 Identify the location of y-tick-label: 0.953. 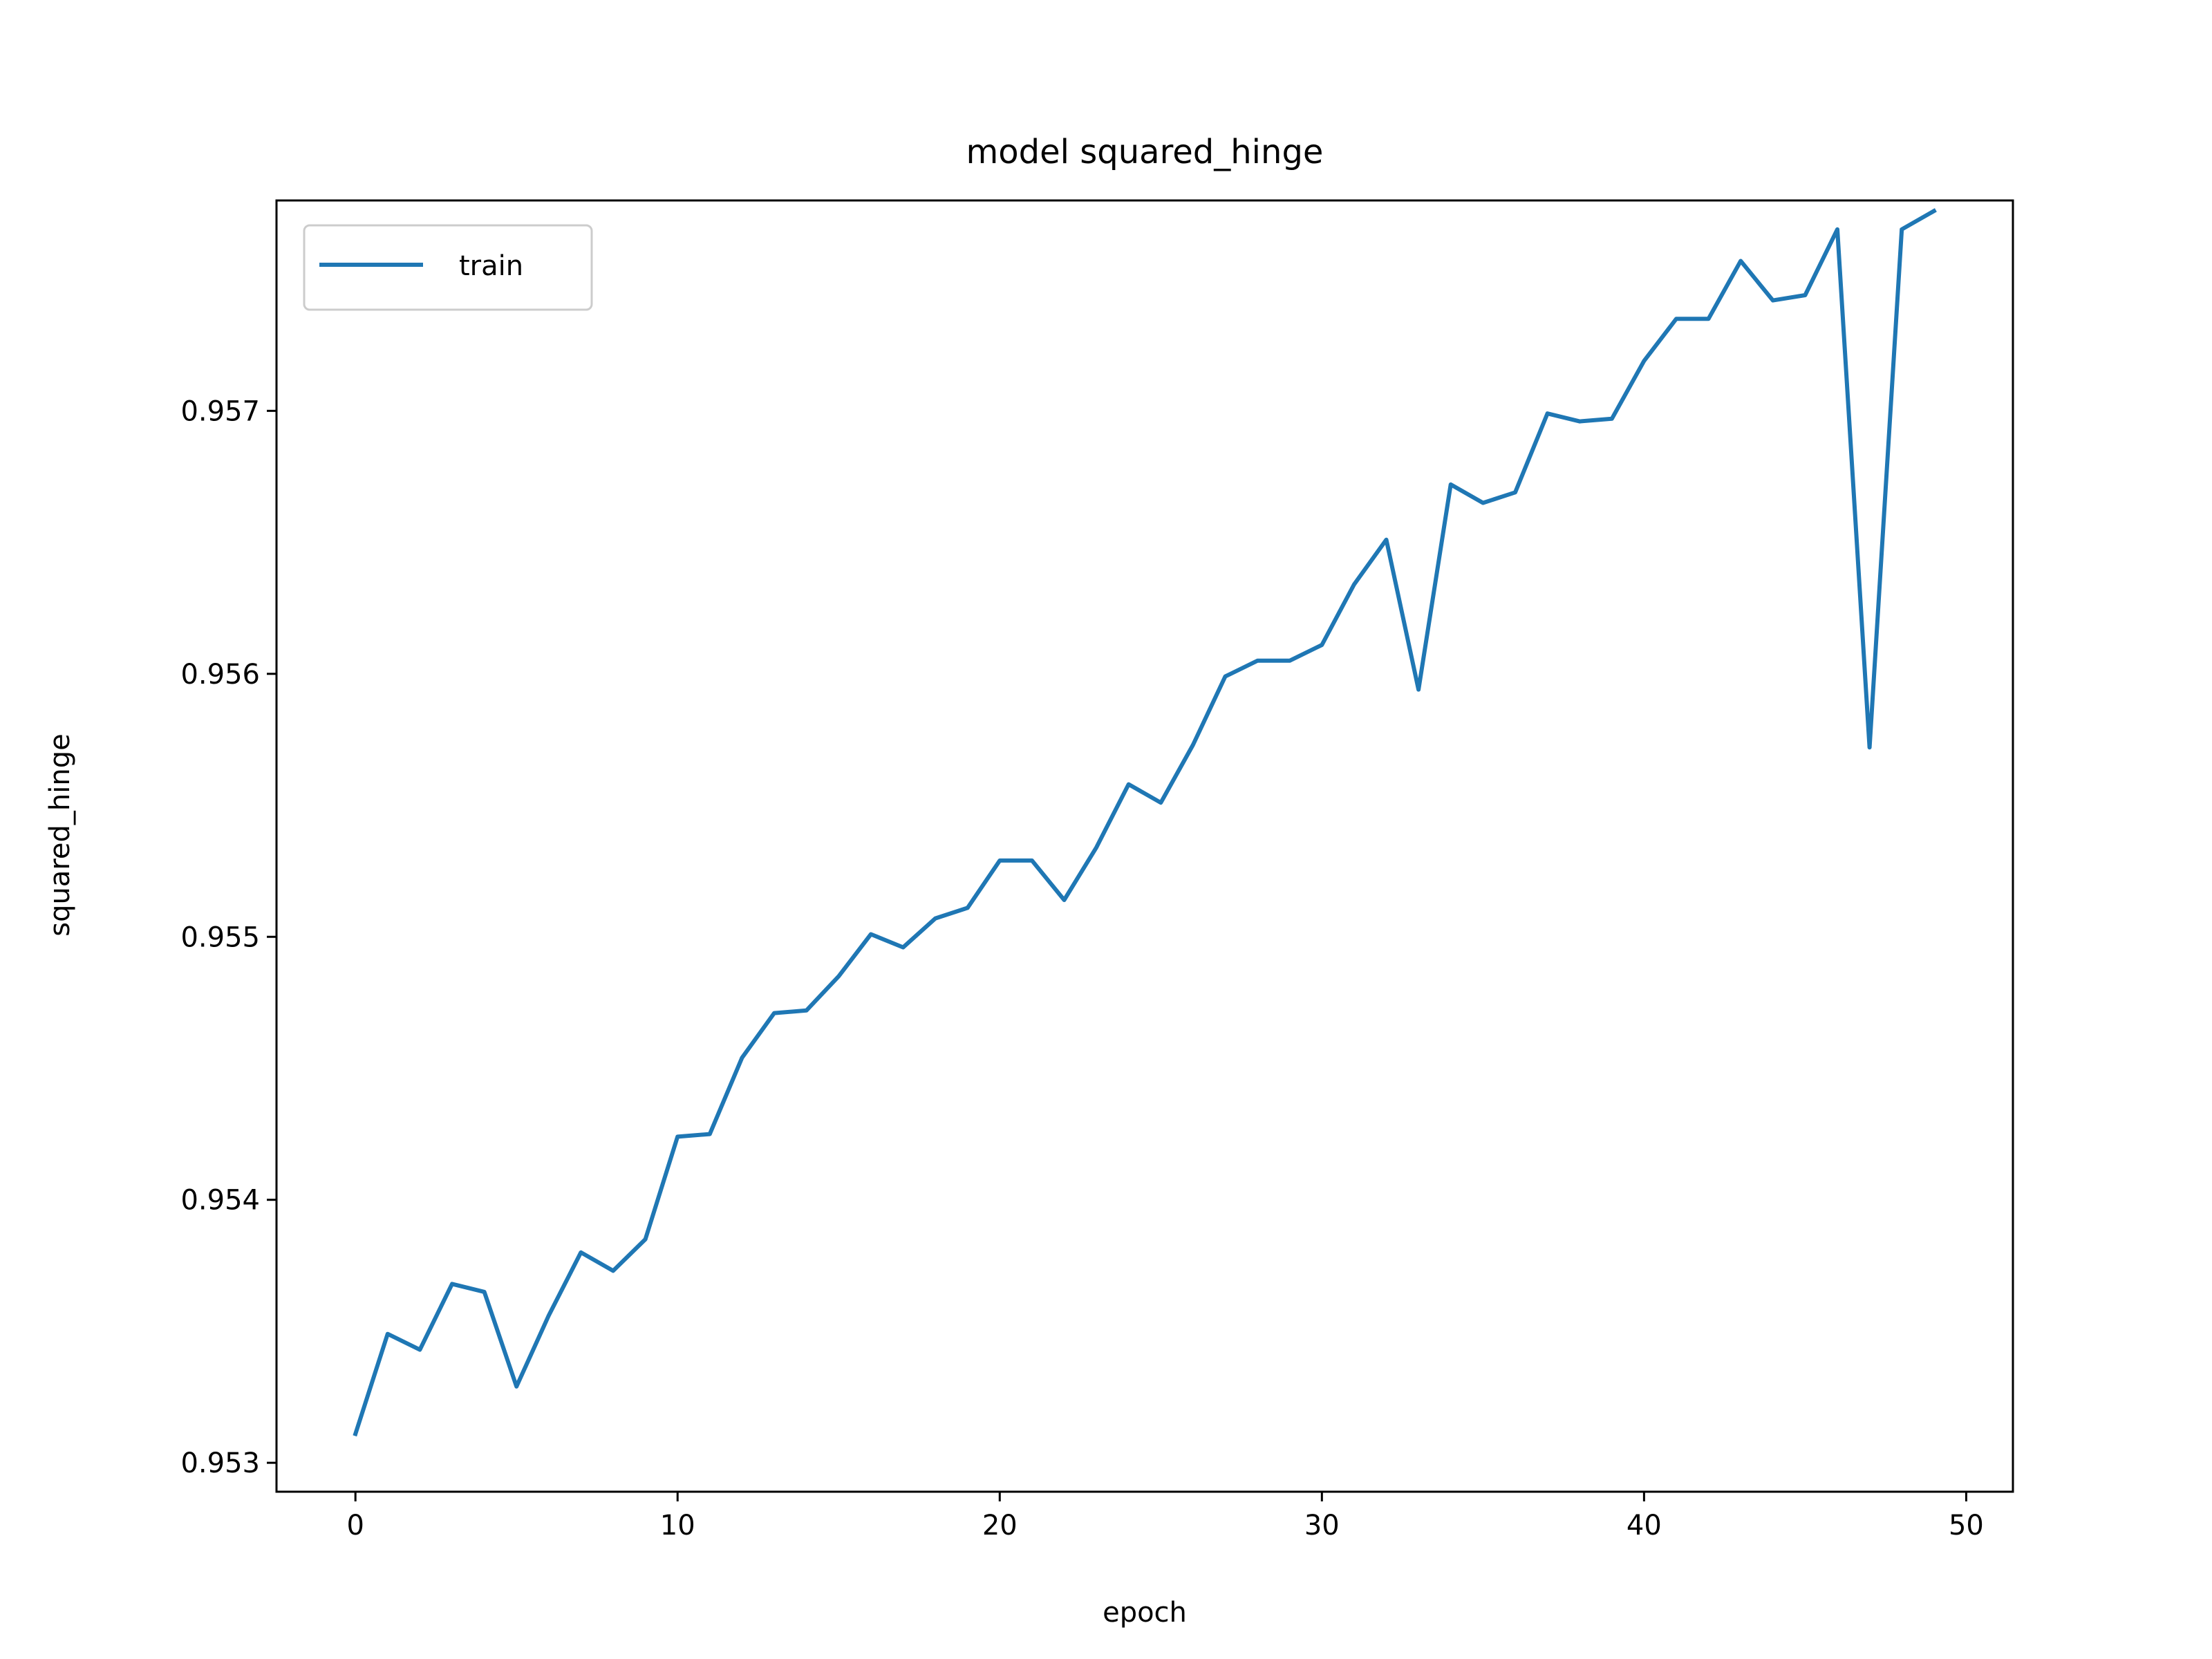
(220, 1463).